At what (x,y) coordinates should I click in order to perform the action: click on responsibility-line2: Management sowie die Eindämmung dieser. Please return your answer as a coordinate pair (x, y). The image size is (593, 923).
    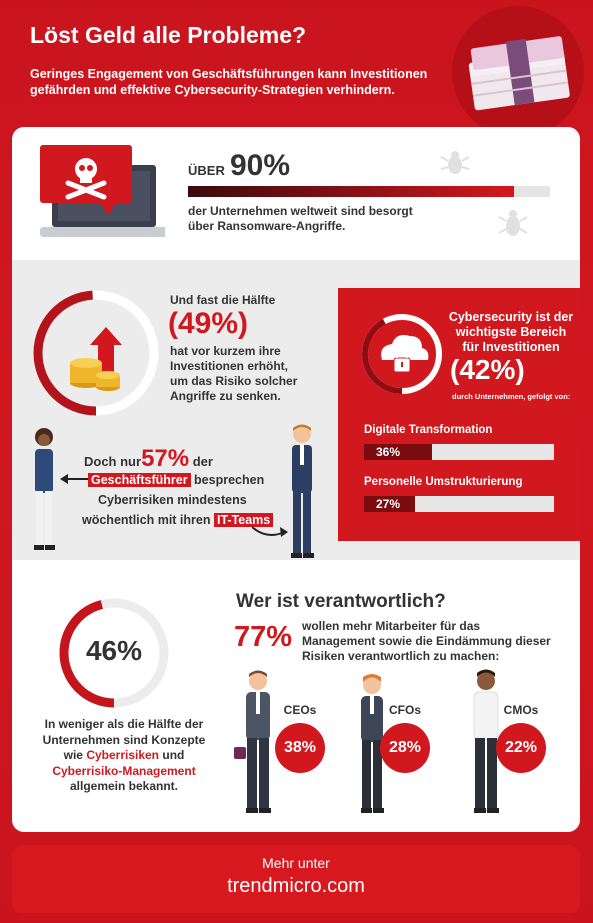
    Looking at the image, I should click on (426, 641).